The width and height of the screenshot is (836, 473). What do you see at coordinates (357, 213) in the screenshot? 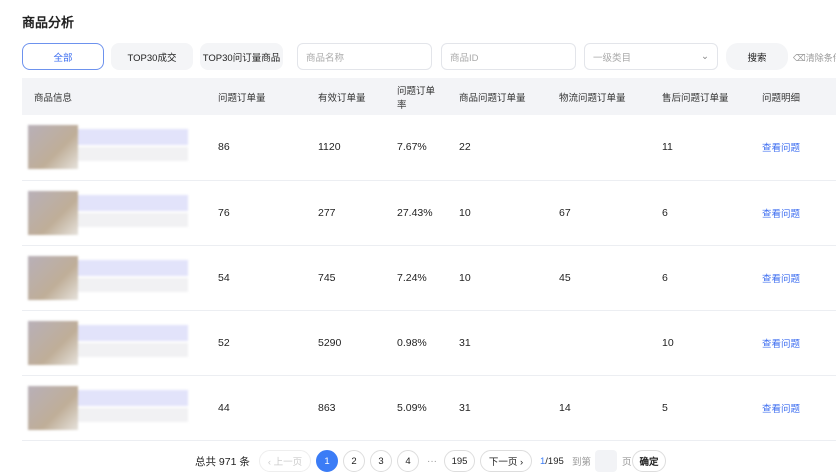
I see `cell-valid: 277` at bounding box center [357, 213].